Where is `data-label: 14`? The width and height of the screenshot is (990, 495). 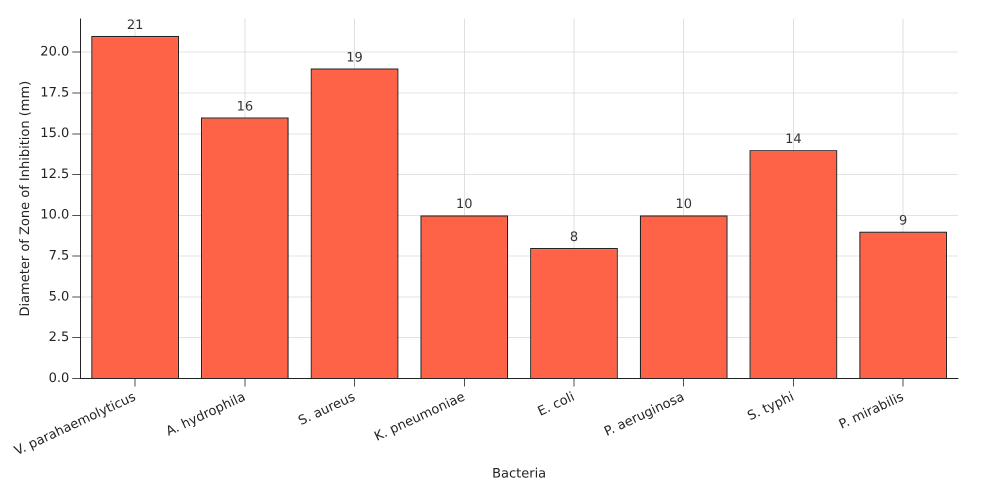
data-label: 14 is located at coordinates (793, 139).